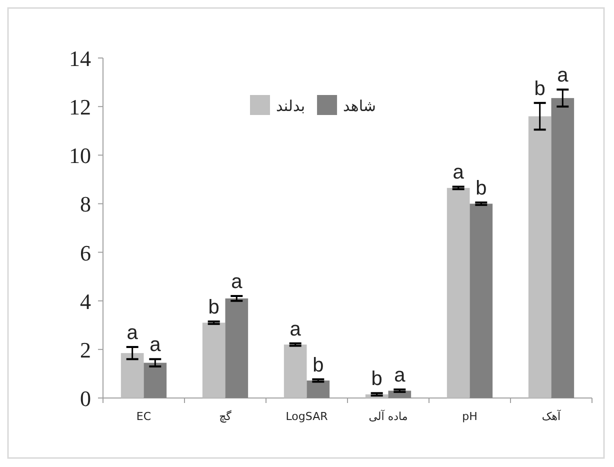  I want to click on x-tick-label: LogSAR, so click(307, 416).